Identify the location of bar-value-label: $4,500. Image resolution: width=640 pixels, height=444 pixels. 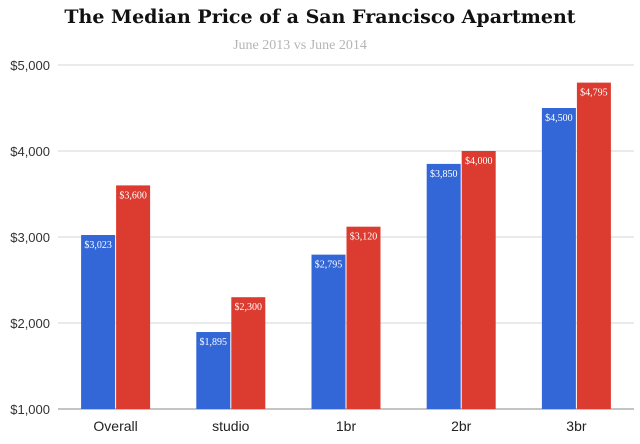
(559, 118).